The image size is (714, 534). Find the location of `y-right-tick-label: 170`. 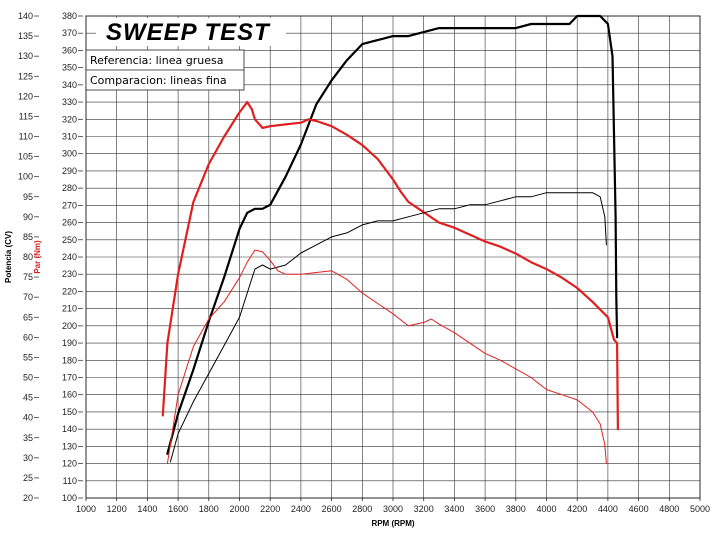

y-right-tick-label: 170 is located at coordinates (69, 378).